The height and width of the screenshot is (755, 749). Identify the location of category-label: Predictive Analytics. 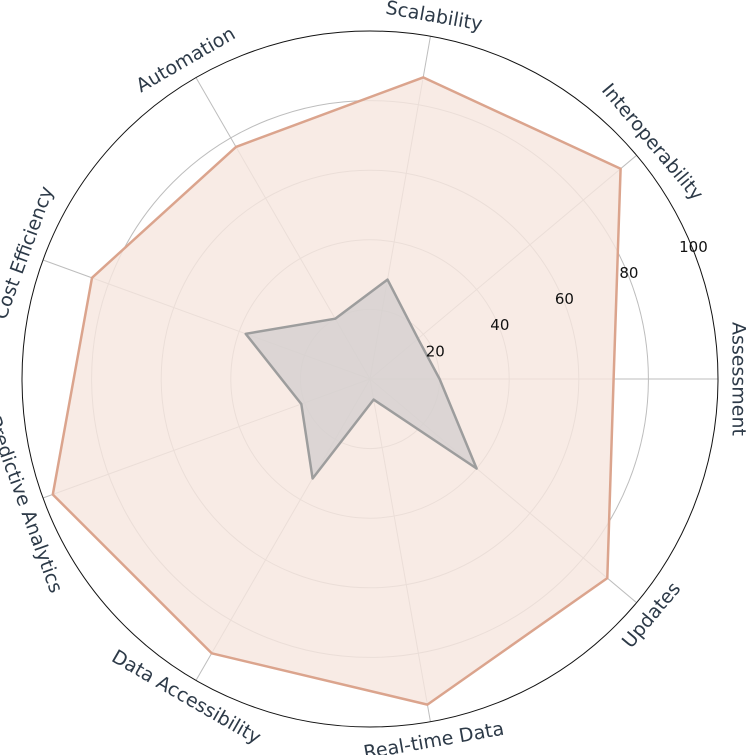
(33, 505).